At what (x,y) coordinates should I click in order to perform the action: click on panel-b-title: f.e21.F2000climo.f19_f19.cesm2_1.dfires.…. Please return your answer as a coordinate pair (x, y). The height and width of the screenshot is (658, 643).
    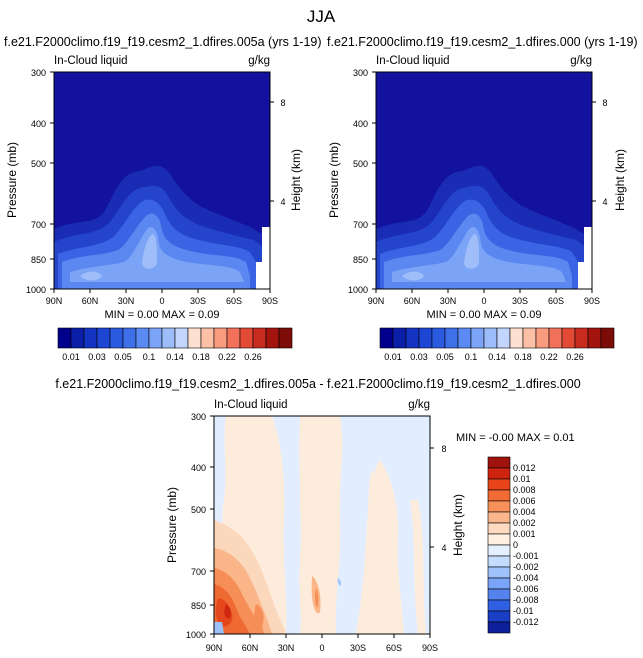
    Looking at the image, I should click on (482, 42).